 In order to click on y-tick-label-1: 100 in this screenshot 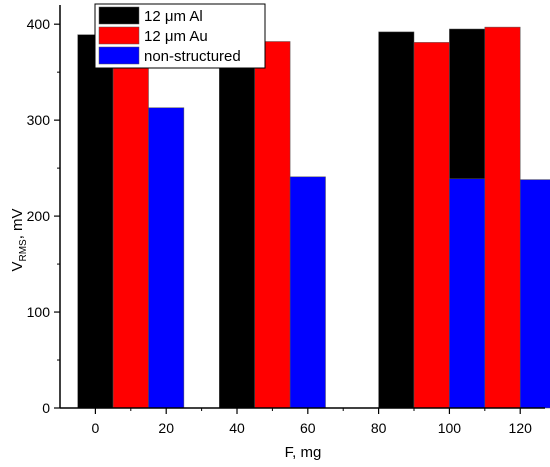, I will do `click(39, 312)`.